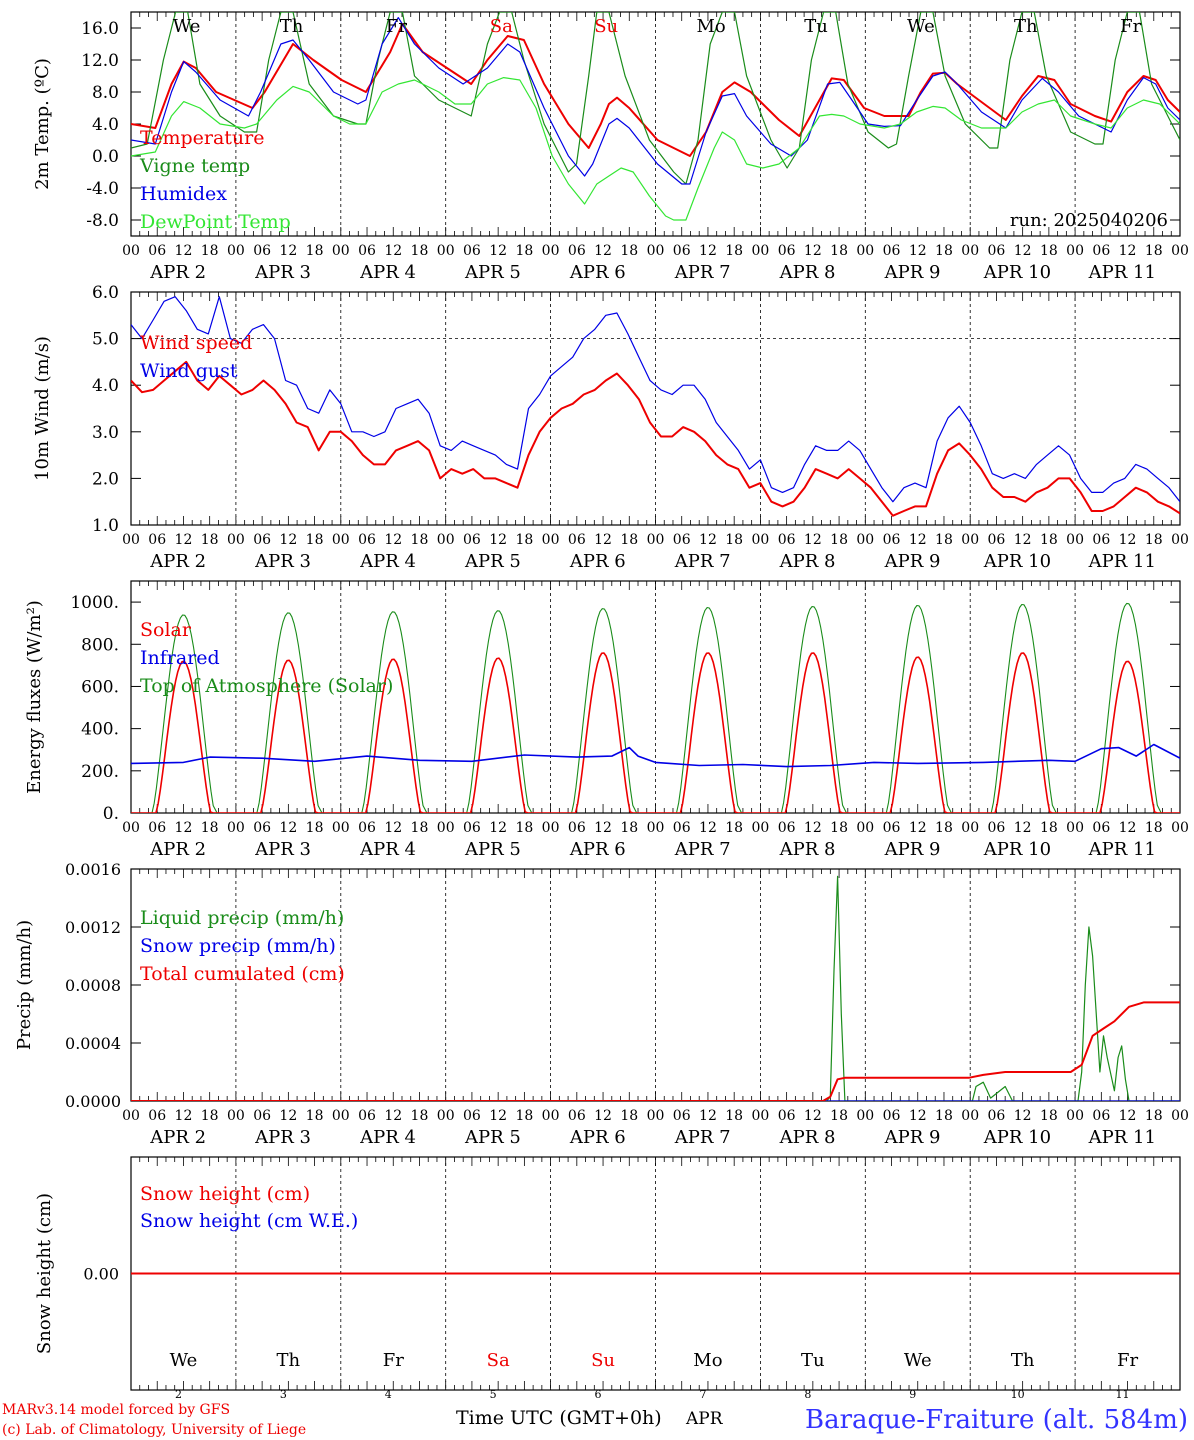 This screenshot has width=1194, height=1440. What do you see at coordinates (102, 189) in the screenshot?
I see `y-tick-label: -4.0` at bounding box center [102, 189].